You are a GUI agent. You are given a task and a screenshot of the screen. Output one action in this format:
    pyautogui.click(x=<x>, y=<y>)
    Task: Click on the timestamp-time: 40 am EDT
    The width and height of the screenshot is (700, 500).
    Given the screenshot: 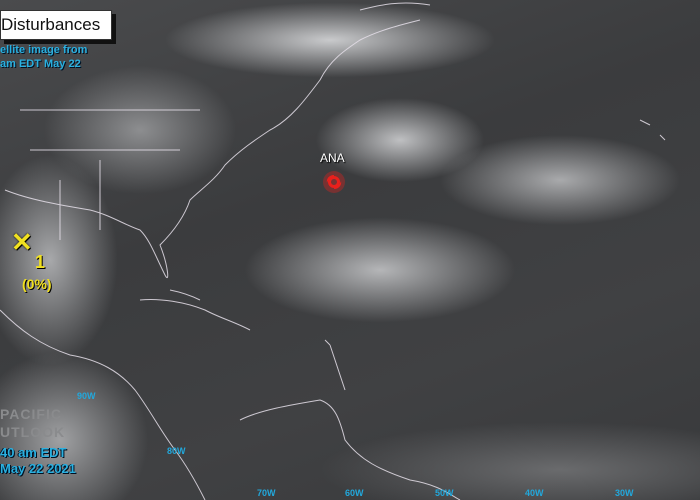 What is the action you would take?
    pyautogui.click(x=33, y=452)
    